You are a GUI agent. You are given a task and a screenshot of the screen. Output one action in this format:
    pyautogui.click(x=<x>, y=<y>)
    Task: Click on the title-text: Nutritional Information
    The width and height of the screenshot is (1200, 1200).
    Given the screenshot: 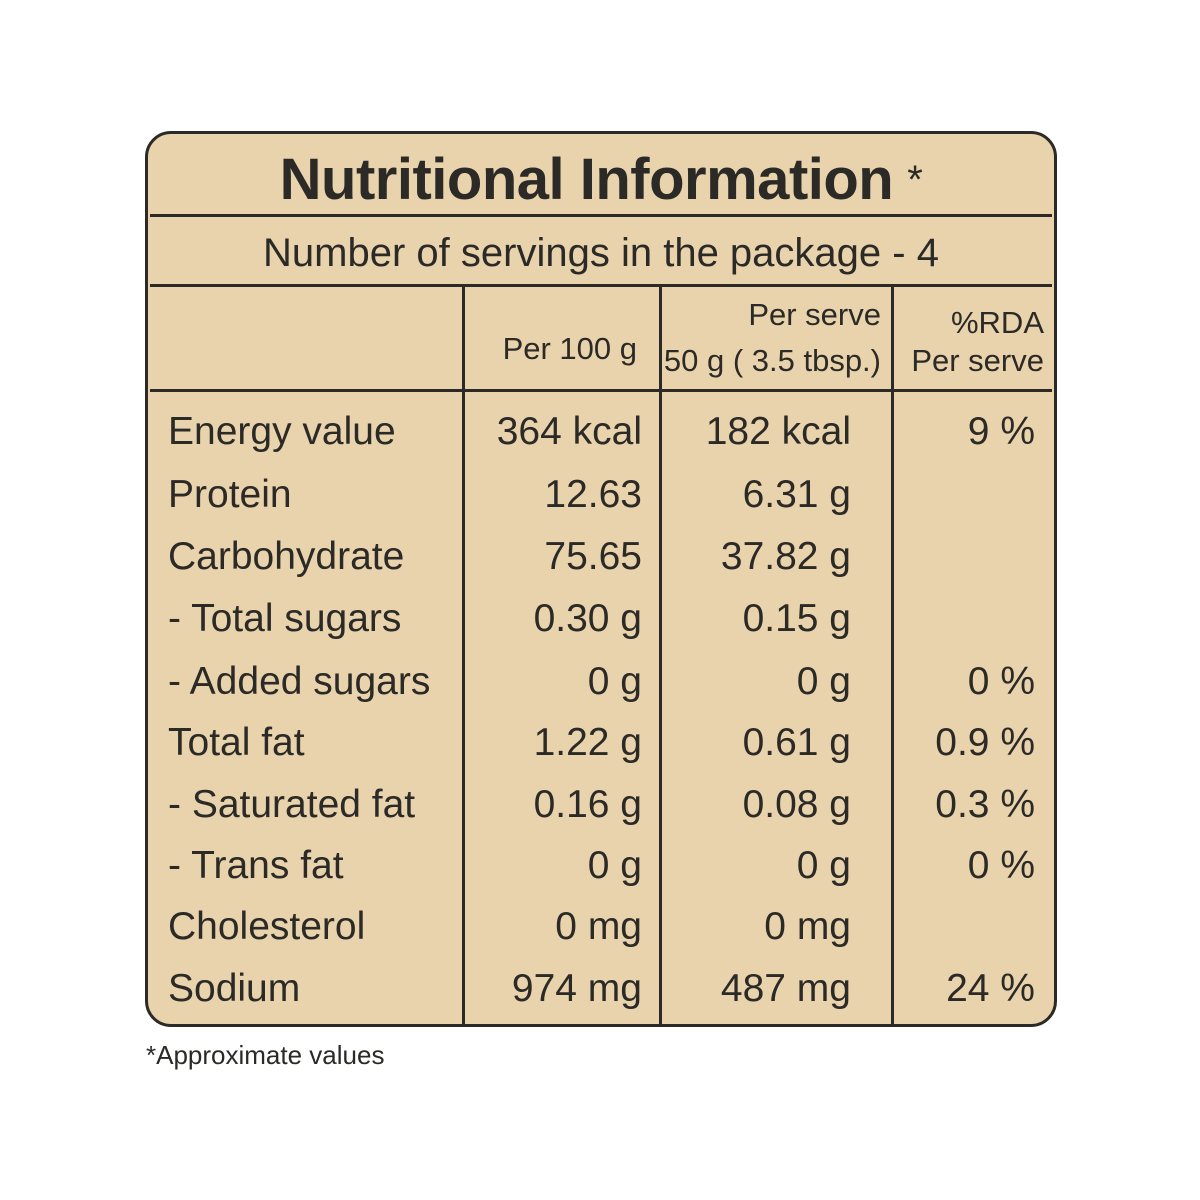 What is the action you would take?
    pyautogui.click(x=586, y=179)
    